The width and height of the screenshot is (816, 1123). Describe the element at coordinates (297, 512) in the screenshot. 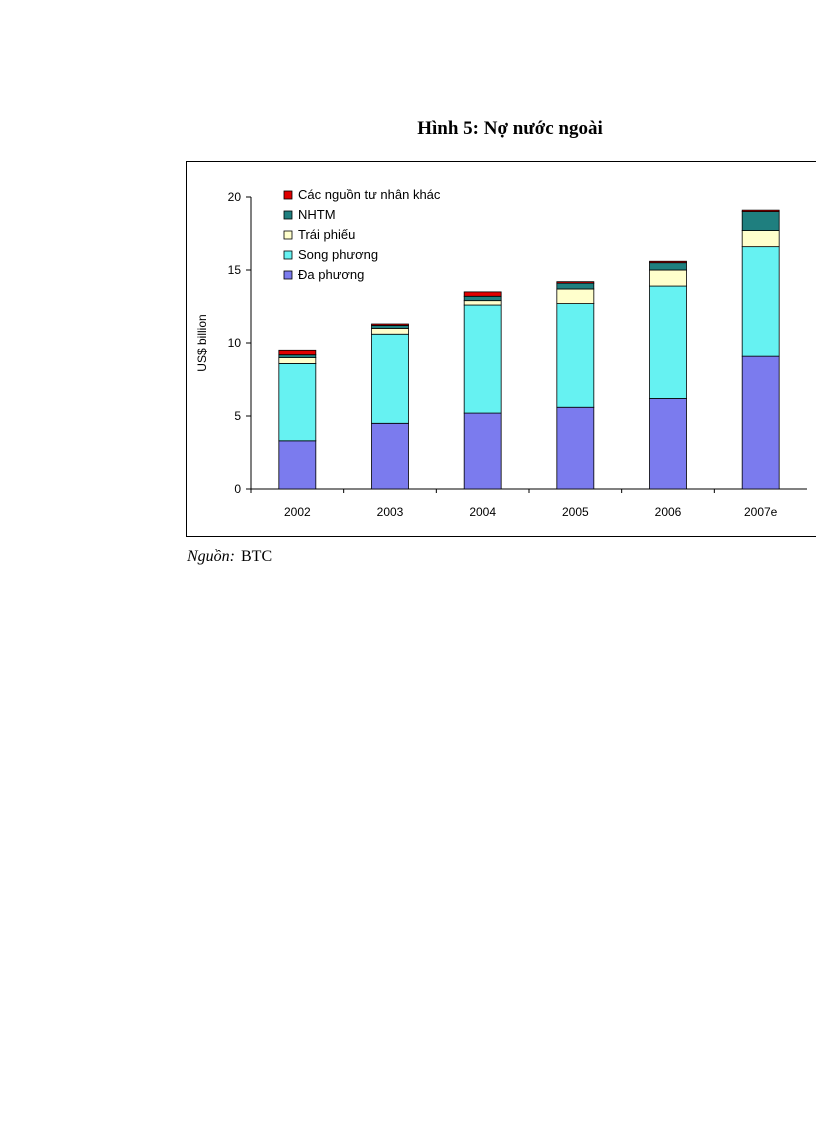

I see `x-tick-label: 2002` at that location.